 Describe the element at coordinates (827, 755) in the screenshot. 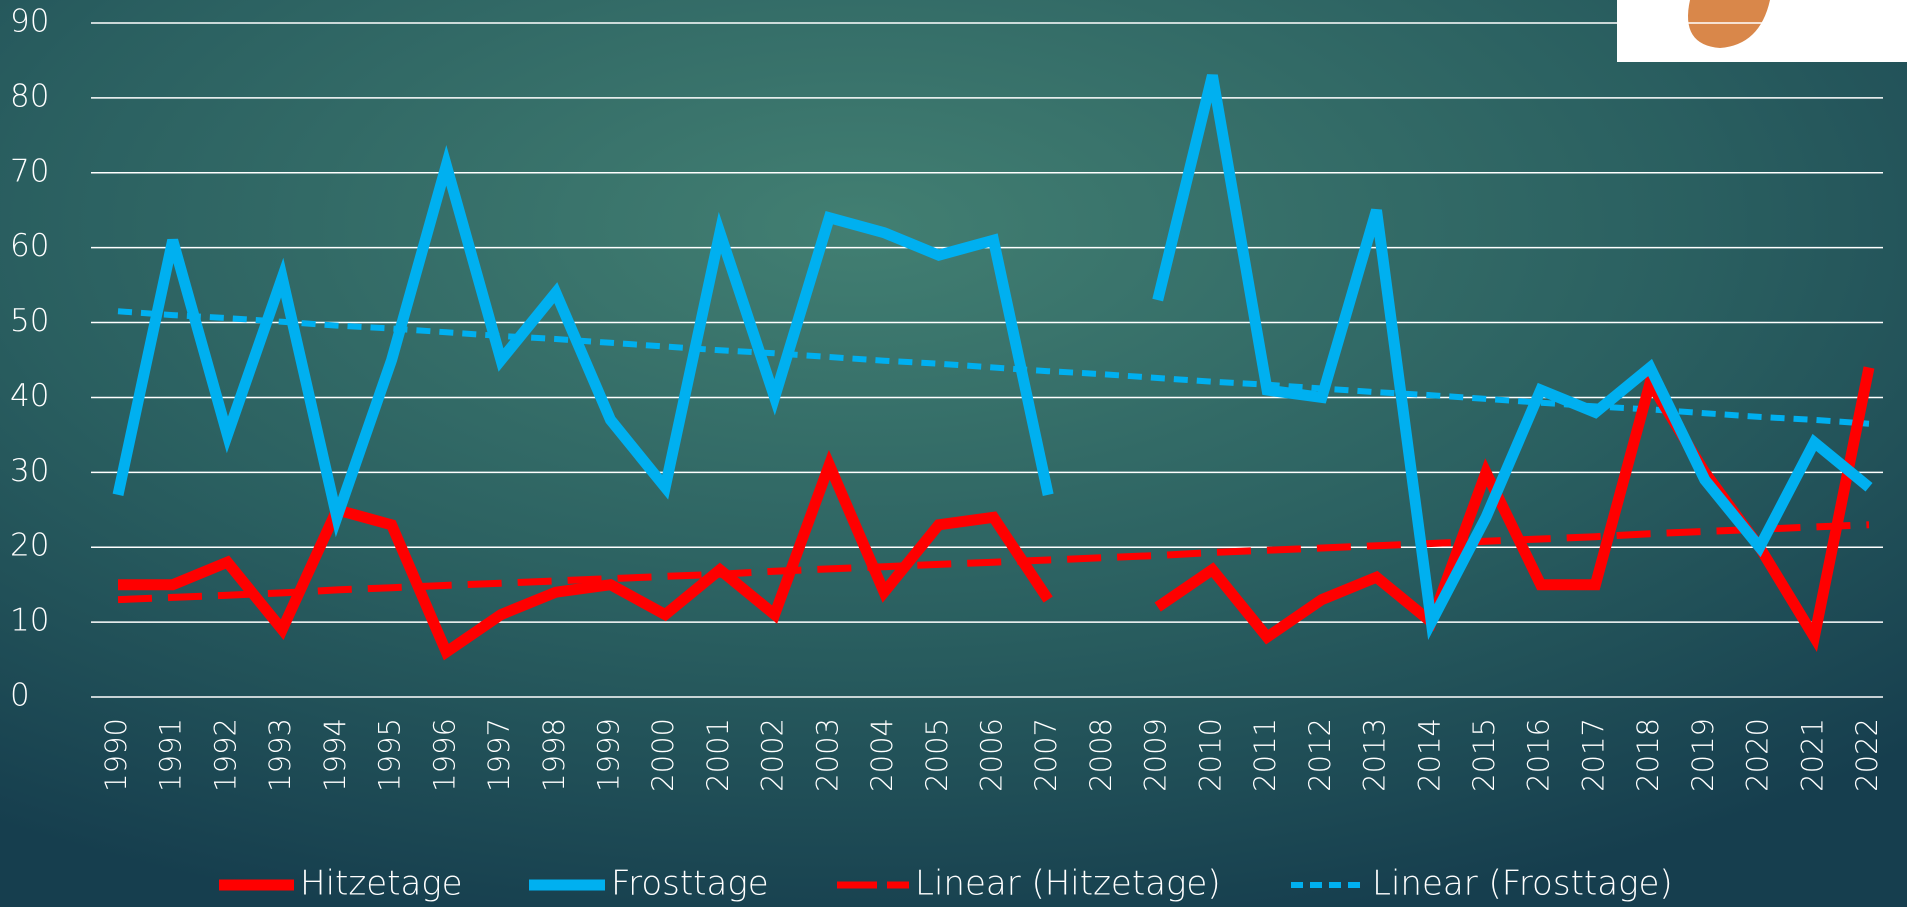

I see `x-tick-label: 2003` at that location.